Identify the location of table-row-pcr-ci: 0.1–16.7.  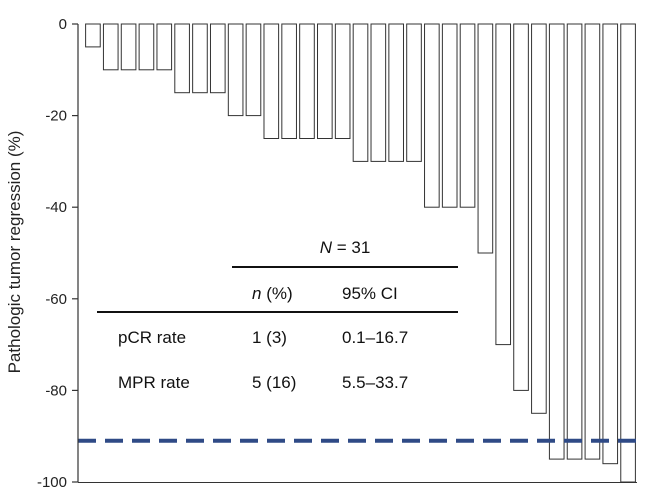
(375, 337).